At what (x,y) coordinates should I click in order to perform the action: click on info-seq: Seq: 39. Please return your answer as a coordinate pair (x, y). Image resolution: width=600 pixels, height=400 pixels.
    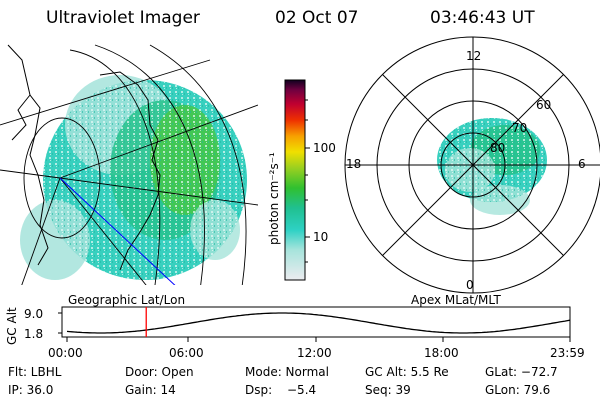
    Looking at the image, I should click on (388, 390).